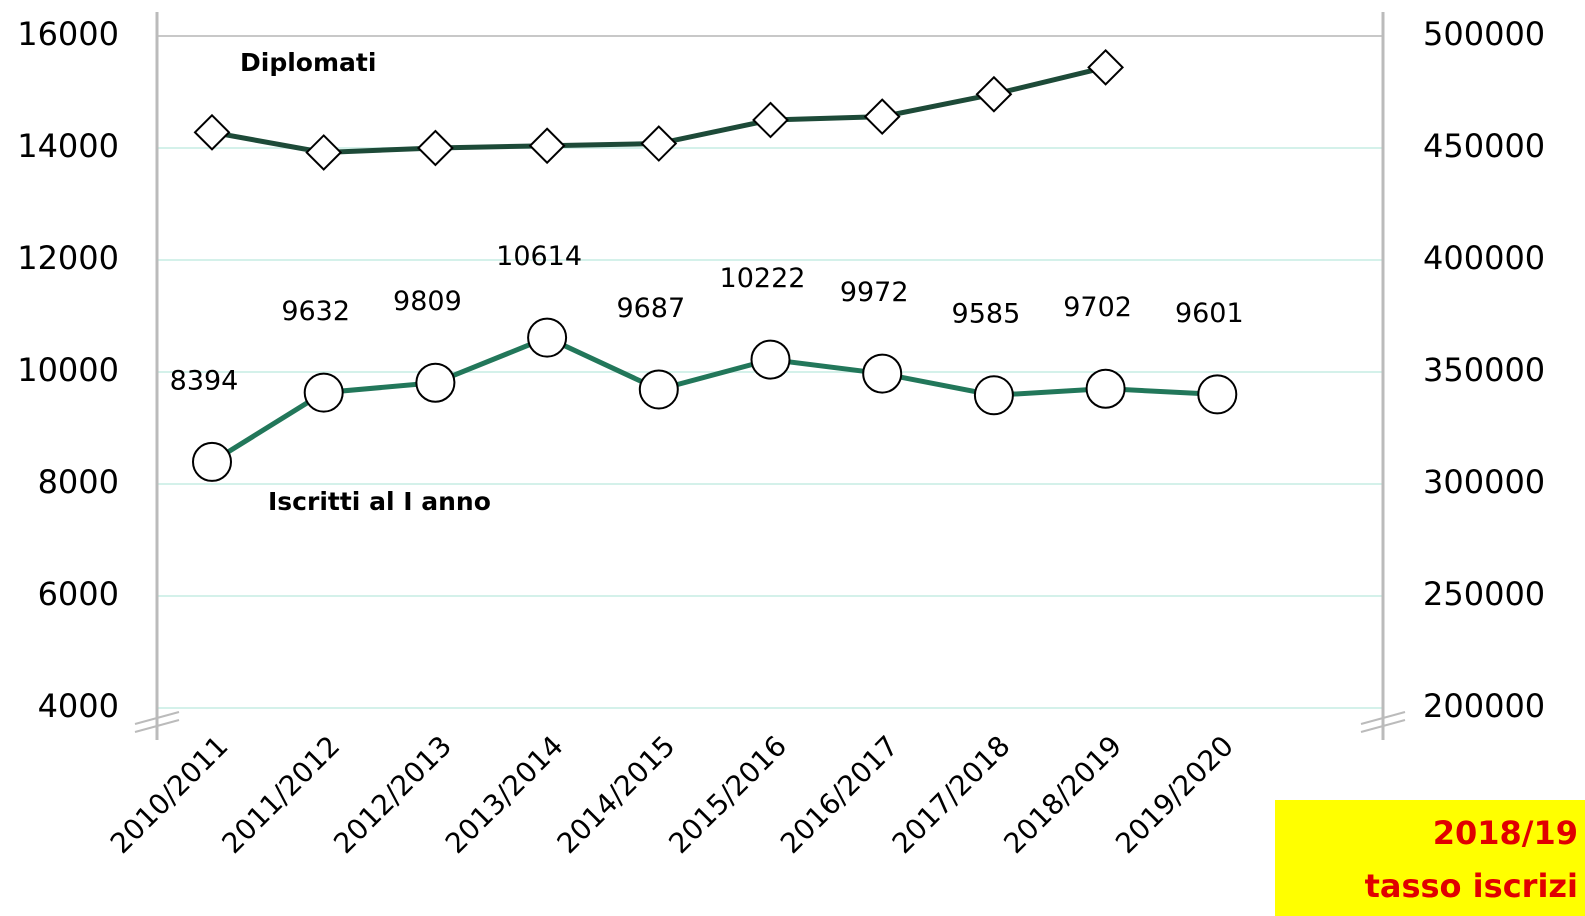 The height and width of the screenshot is (916, 1585). Describe the element at coordinates (78, 706) in the screenshot. I see `y-tick-label: 4000` at that location.